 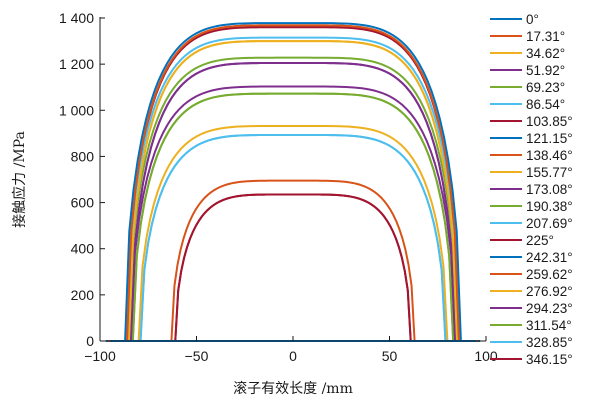 I want to click on y-tick-label: 200, so click(x=83, y=295).